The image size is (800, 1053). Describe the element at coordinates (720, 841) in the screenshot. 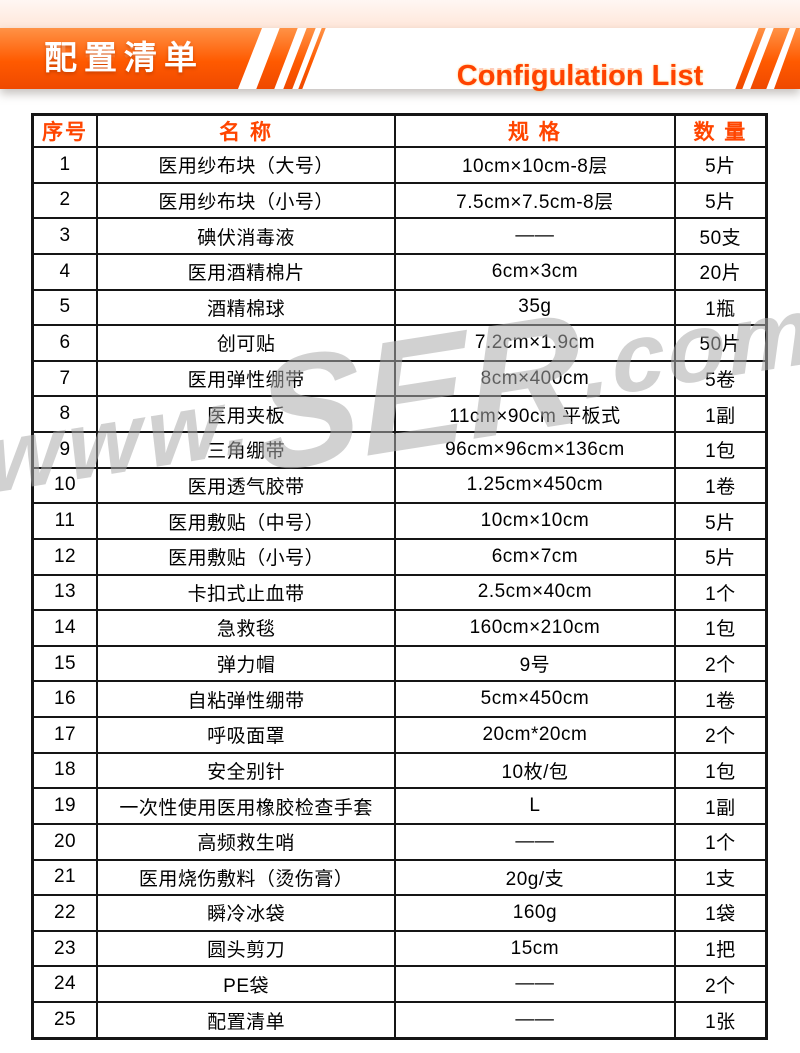

I see `cell-quantity: 1个` at that location.